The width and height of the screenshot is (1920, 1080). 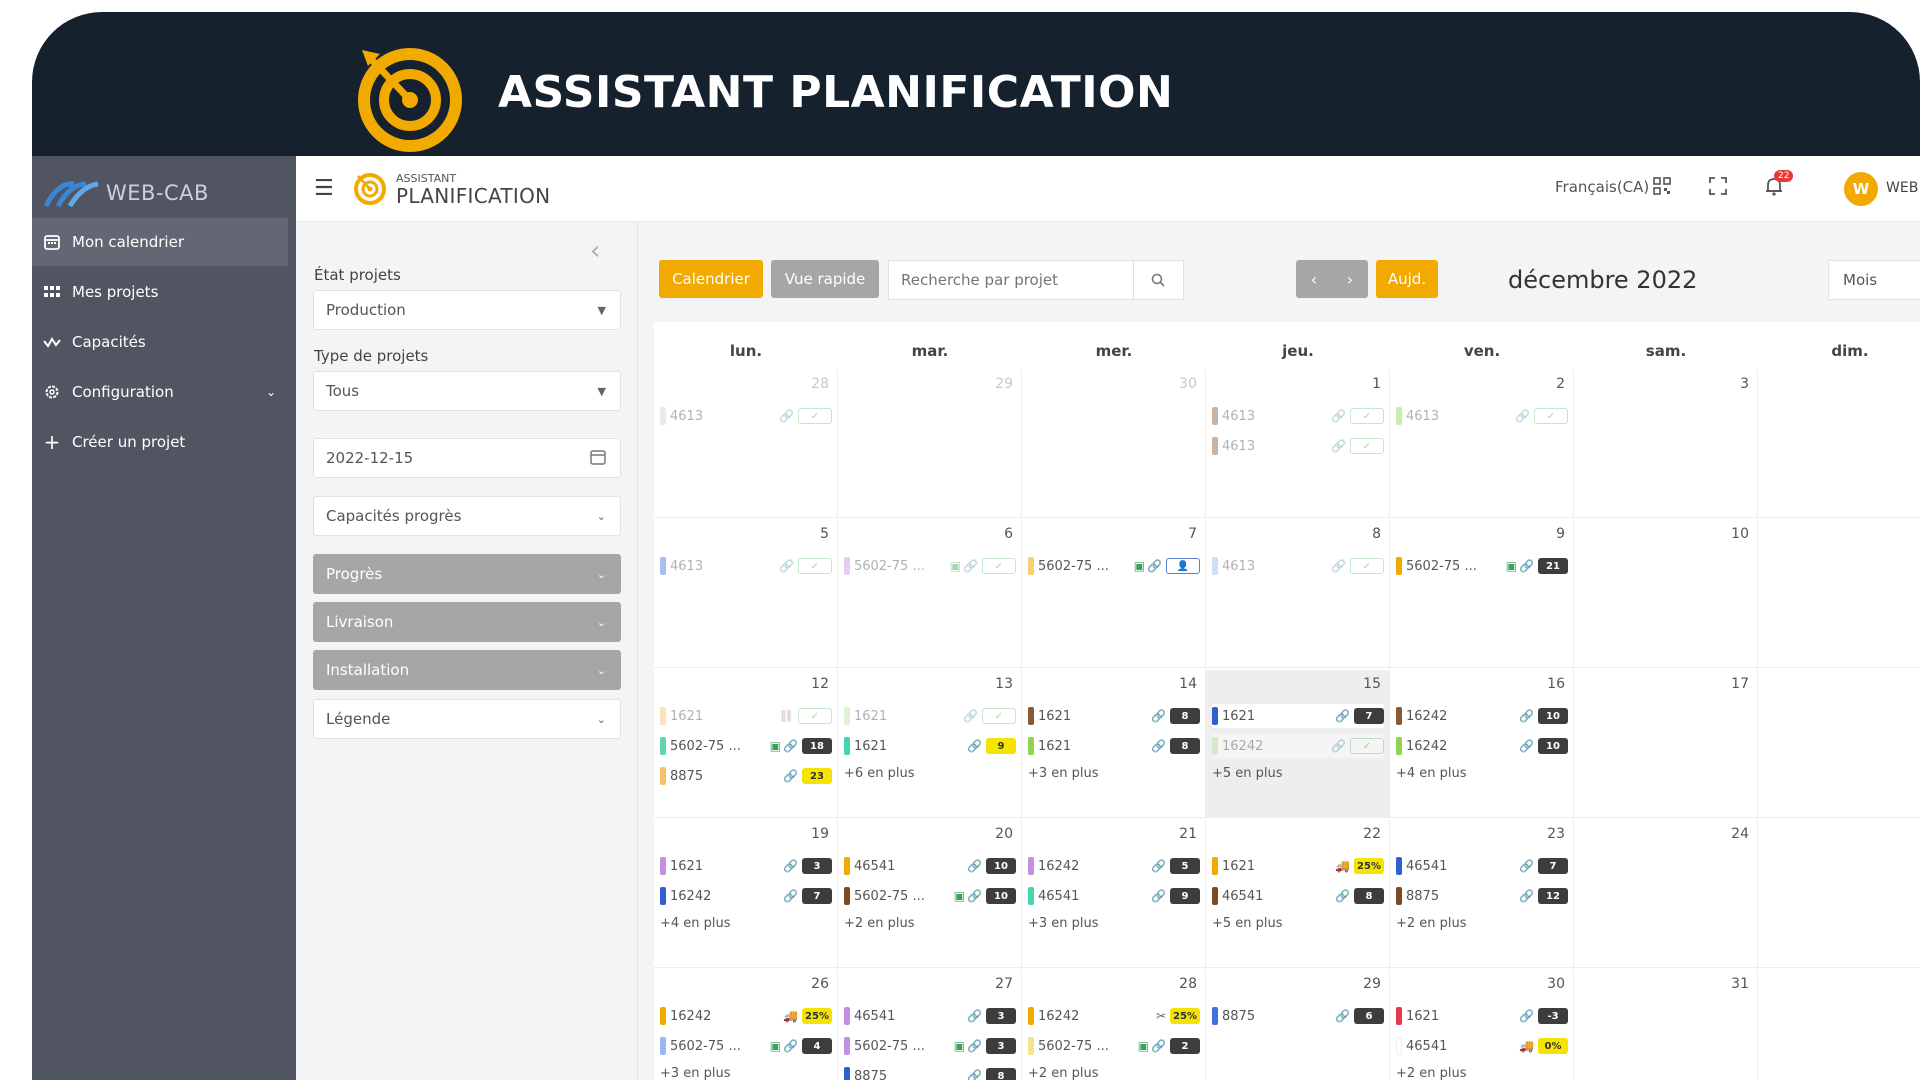 I want to click on calendar-event: 46541 🔗 10, so click(x=930, y=866).